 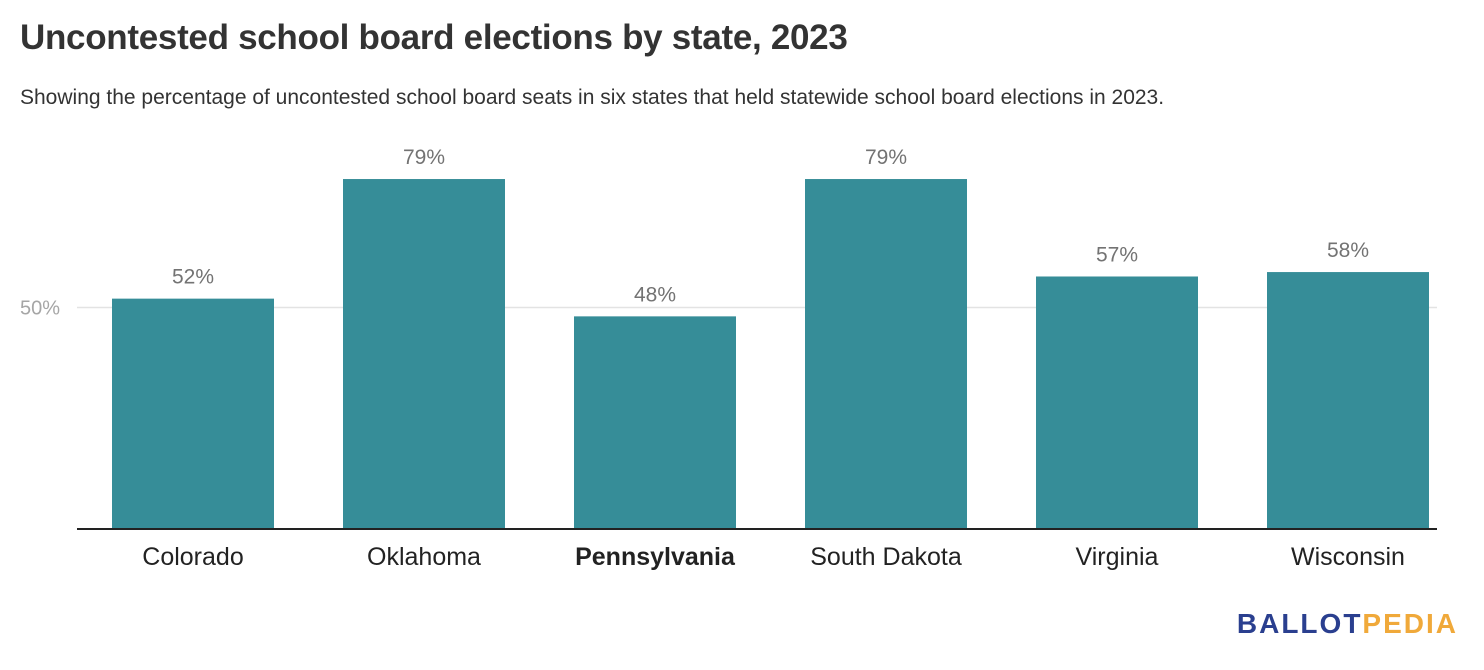 What do you see at coordinates (1348, 400) in the screenshot?
I see `bar-wisconsin` at bounding box center [1348, 400].